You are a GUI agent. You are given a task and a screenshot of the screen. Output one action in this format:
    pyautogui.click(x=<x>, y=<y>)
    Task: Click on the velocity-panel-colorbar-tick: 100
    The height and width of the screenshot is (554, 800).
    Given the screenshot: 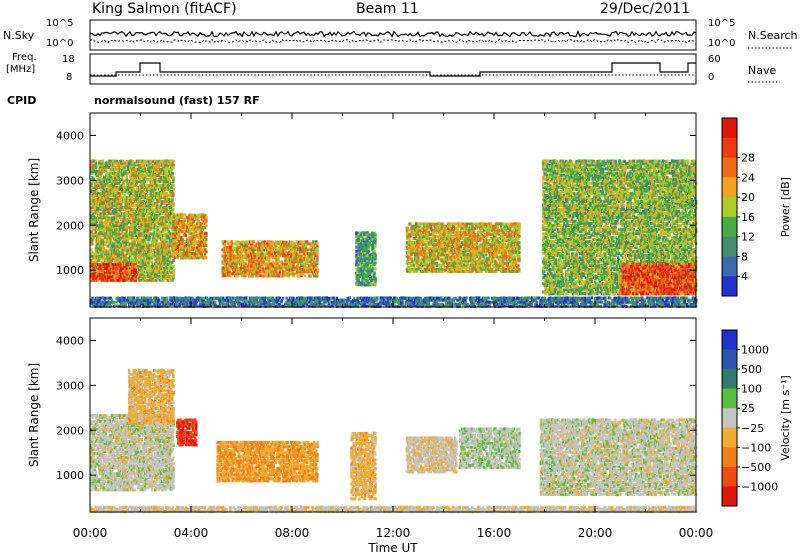 What is the action you would take?
    pyautogui.click(x=751, y=389)
    